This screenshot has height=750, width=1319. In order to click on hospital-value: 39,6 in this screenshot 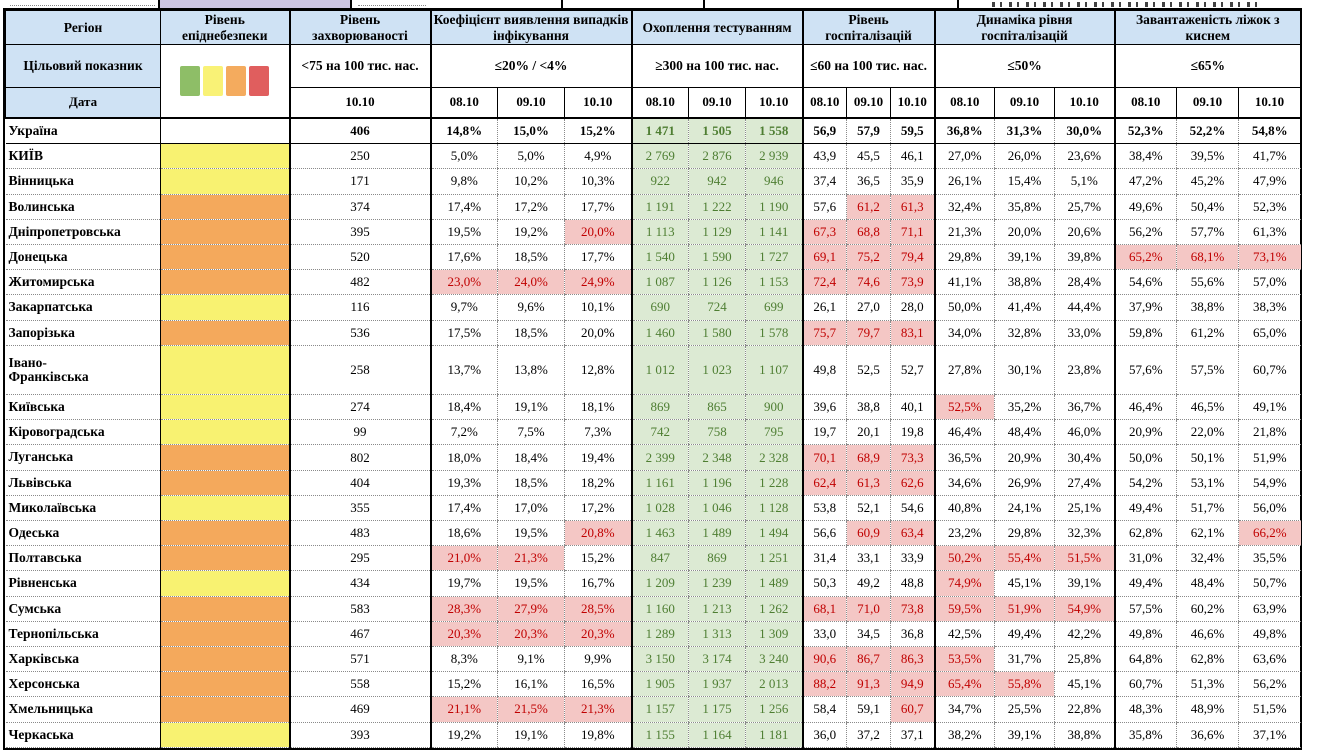, I will do `click(824, 407)`.